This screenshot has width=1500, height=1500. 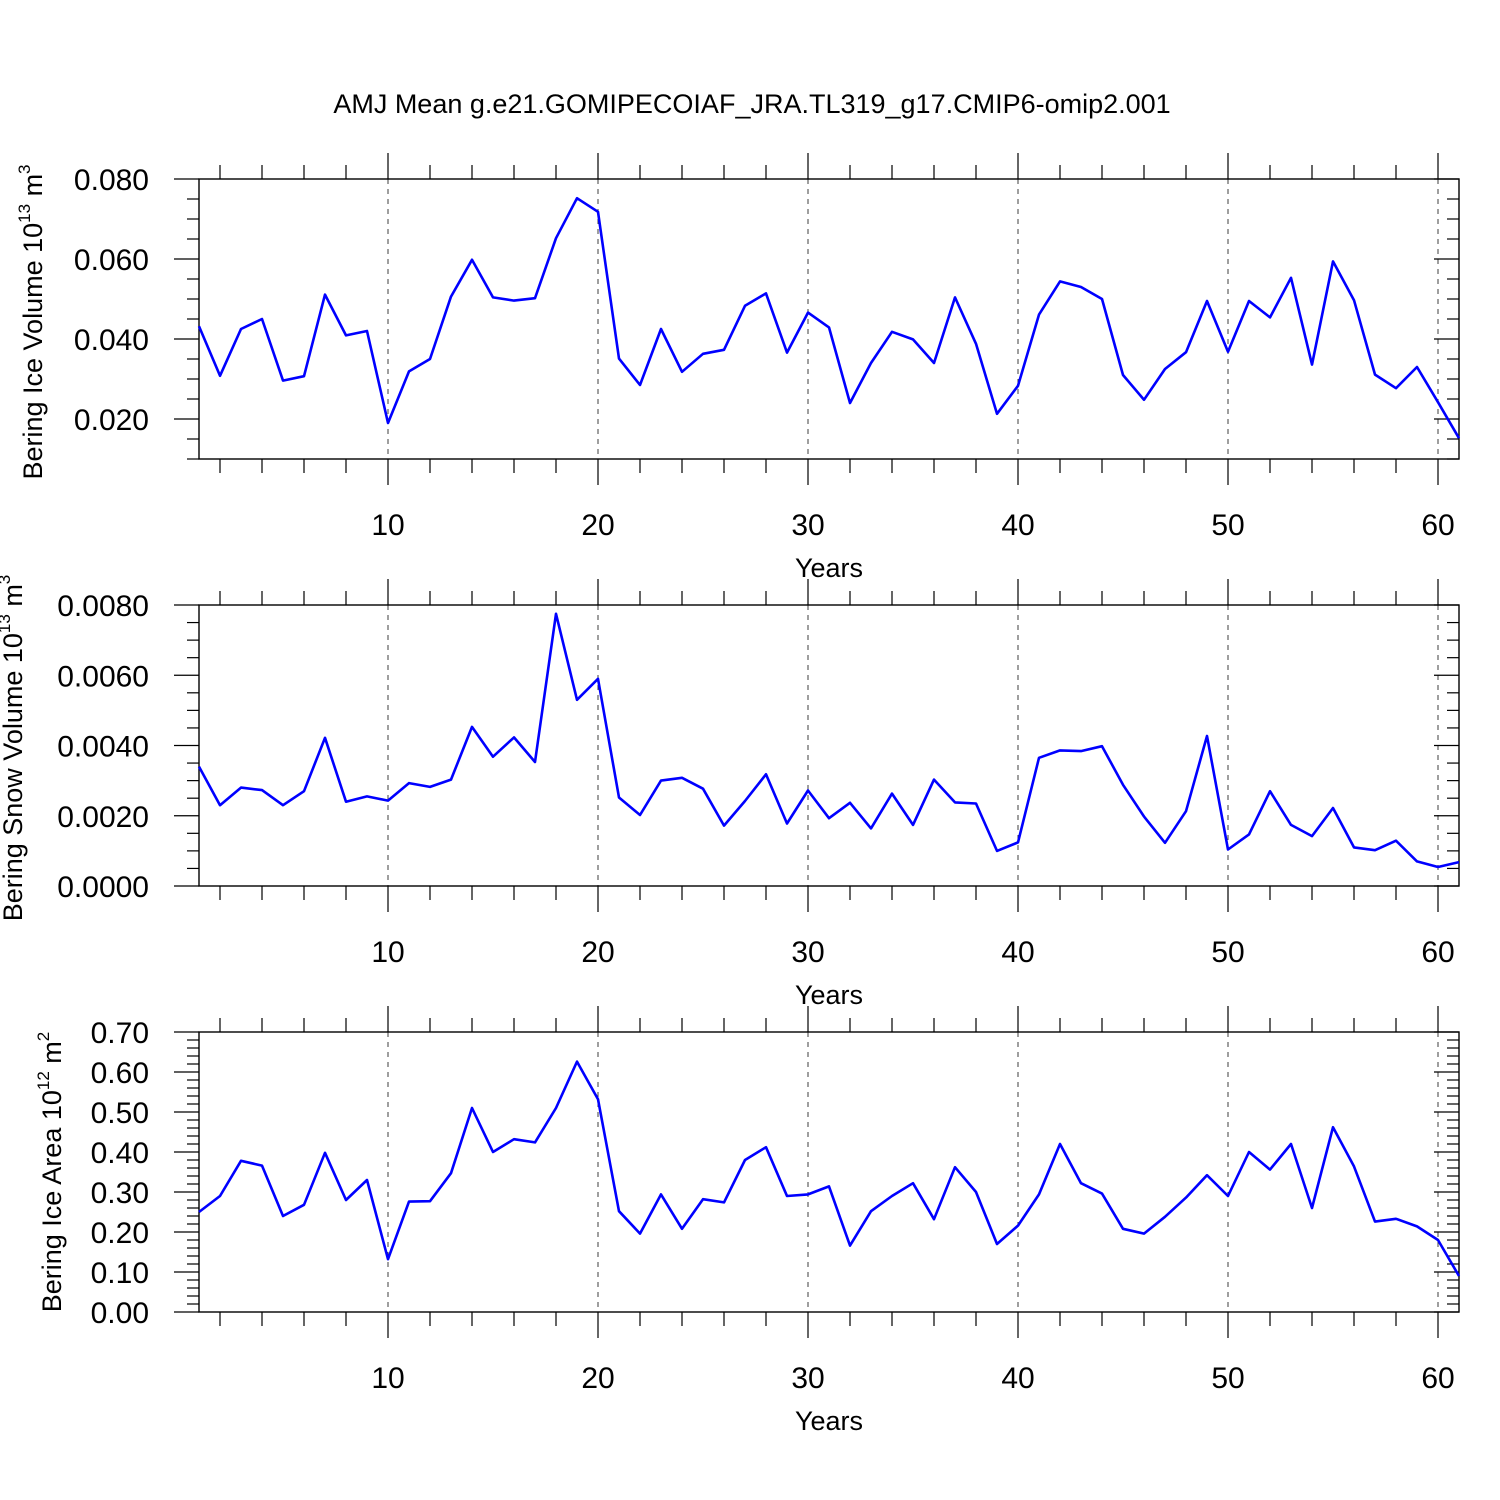 I want to click on y-tick-label: 0.040, so click(x=111, y=340).